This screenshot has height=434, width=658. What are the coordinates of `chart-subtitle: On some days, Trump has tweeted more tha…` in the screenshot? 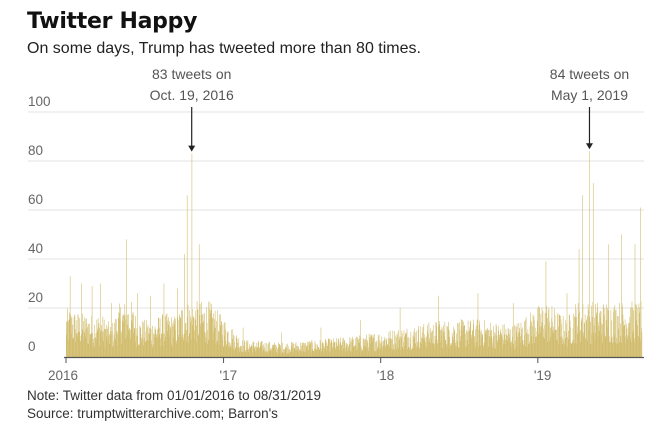 It's located at (224, 48).